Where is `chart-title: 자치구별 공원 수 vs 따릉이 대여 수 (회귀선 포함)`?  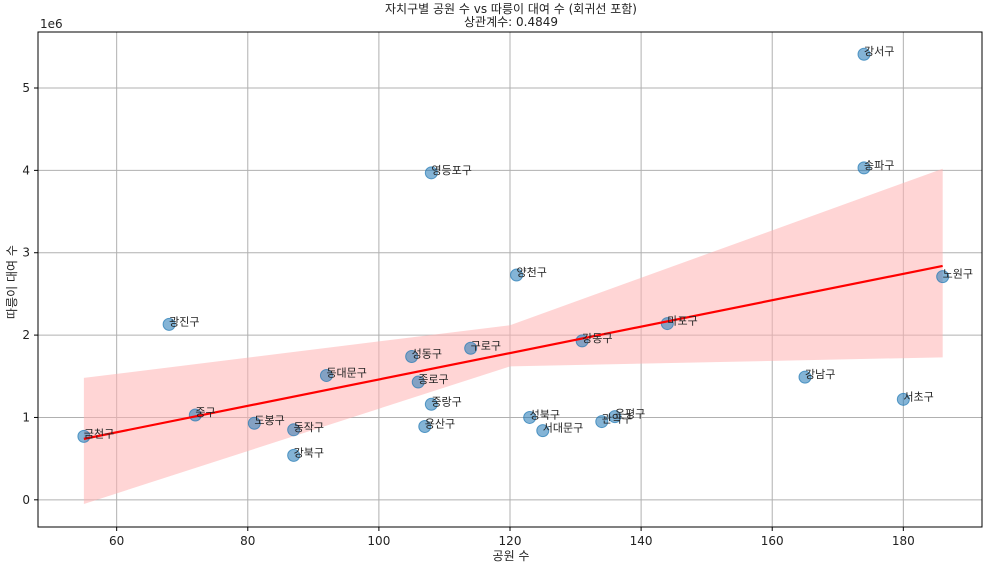
chart-title: 자치구별 공원 수 vs 따릉이 대여 수 (회귀선 포함) is located at coordinates (511, 9).